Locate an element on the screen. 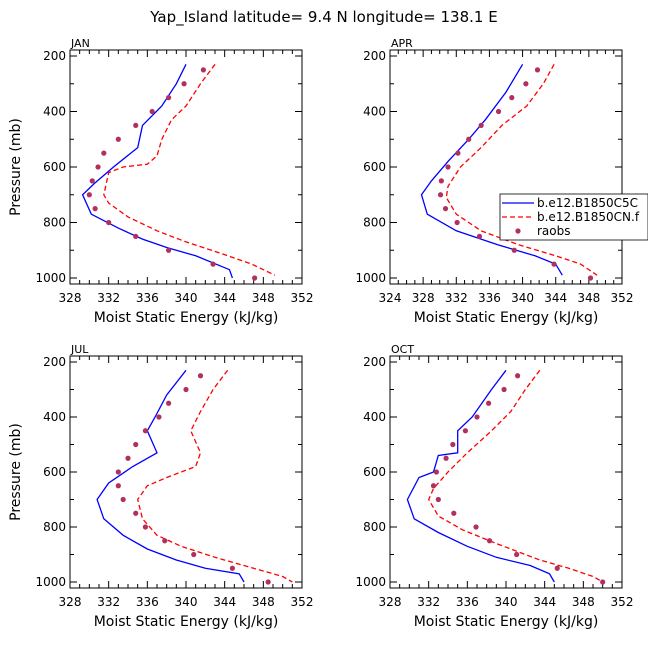 Image resolution: width=648 pixels, height=649 pixels. legend-box is located at coordinates (573, 217).